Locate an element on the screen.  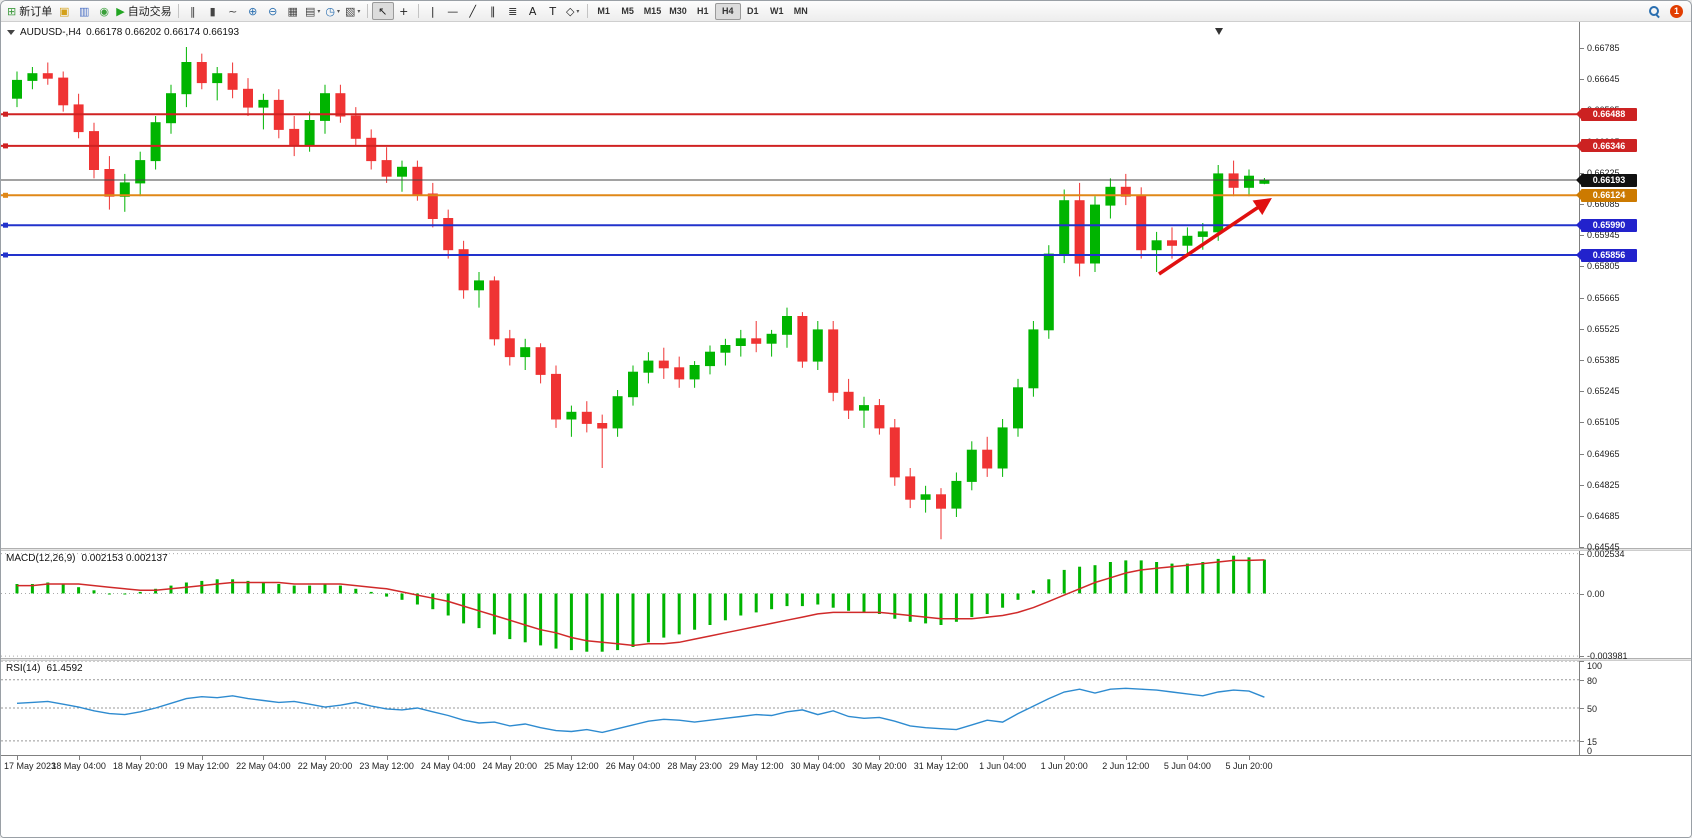
macd-title: MACD(12,26,9) 0.002153 0.002137 is located at coordinates (87, 558).